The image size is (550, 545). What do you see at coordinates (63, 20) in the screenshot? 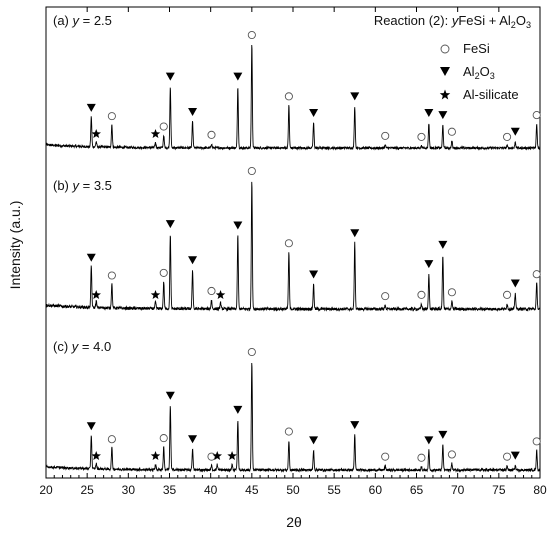
I see `series-label-a-part: (a)` at bounding box center [63, 20].